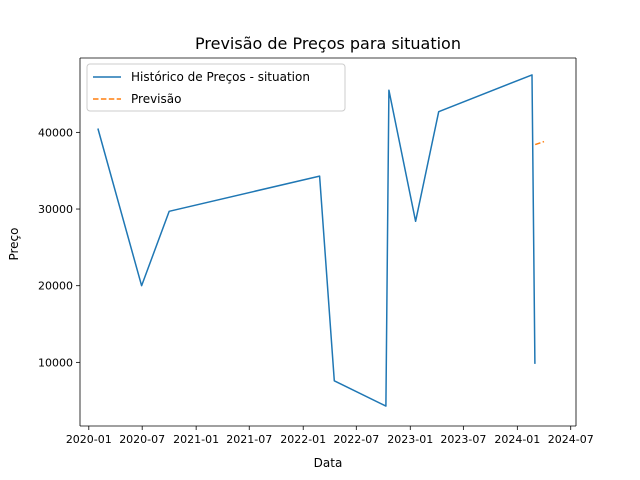  What do you see at coordinates (249, 439) in the screenshot?
I see `x-tick-label: 2021-07` at bounding box center [249, 439].